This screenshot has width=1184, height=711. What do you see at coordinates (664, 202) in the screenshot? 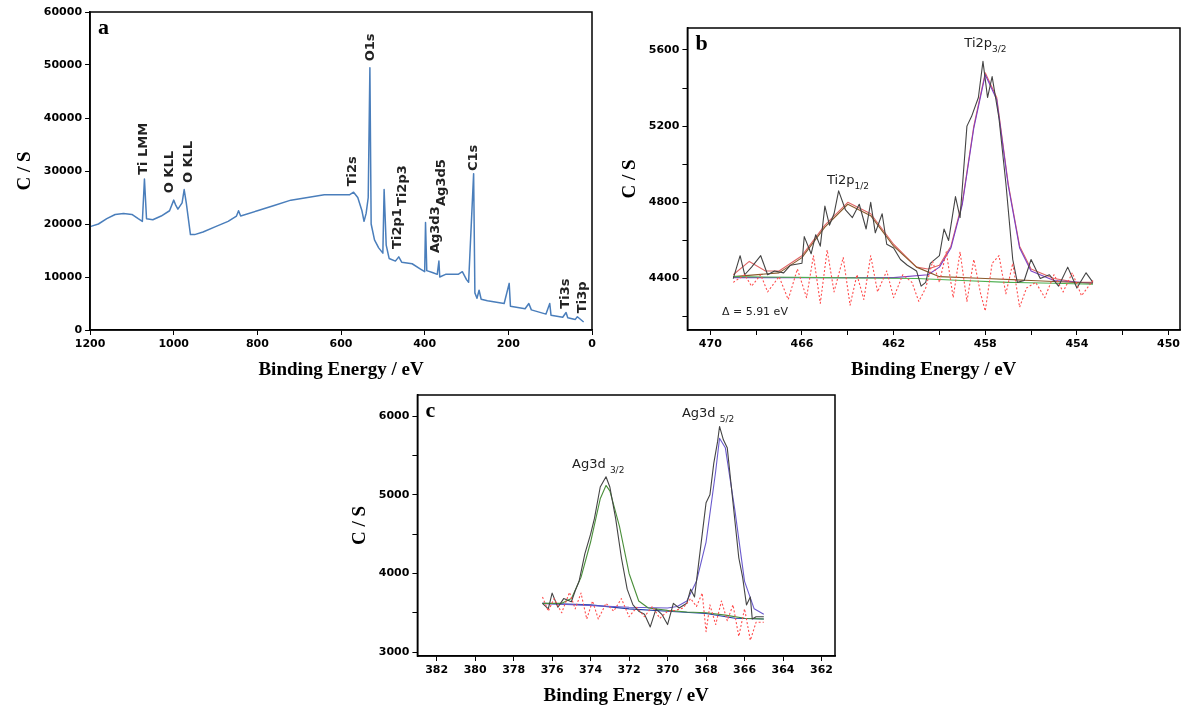
I see `y-tick-label: 4800` at bounding box center [664, 202].